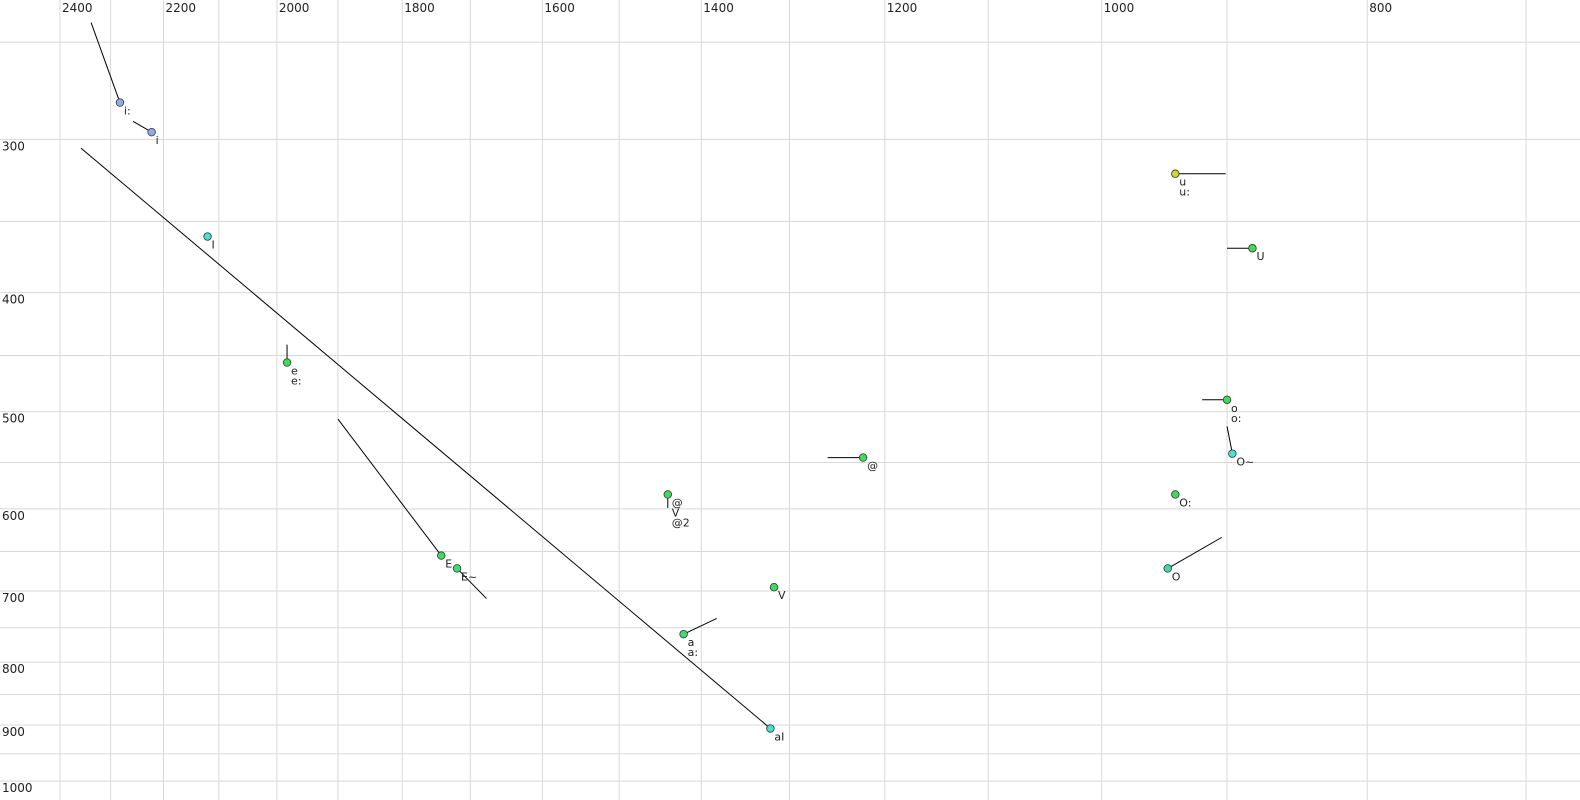  What do you see at coordinates (693, 652) in the screenshot?
I see `vowel-label: a:` at bounding box center [693, 652].